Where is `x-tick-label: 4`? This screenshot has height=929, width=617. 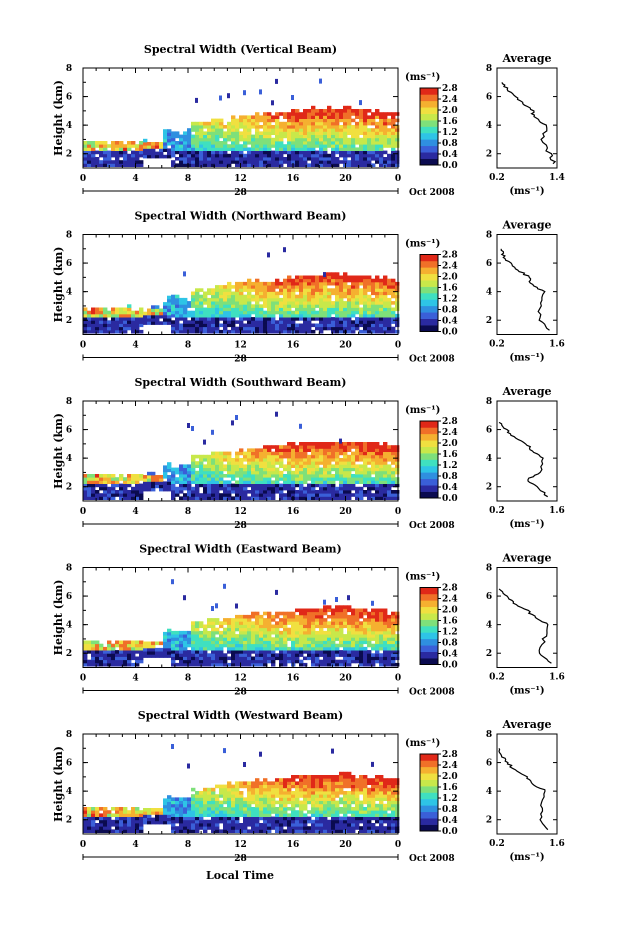 x-tick-label: 4 is located at coordinates (135, 679).